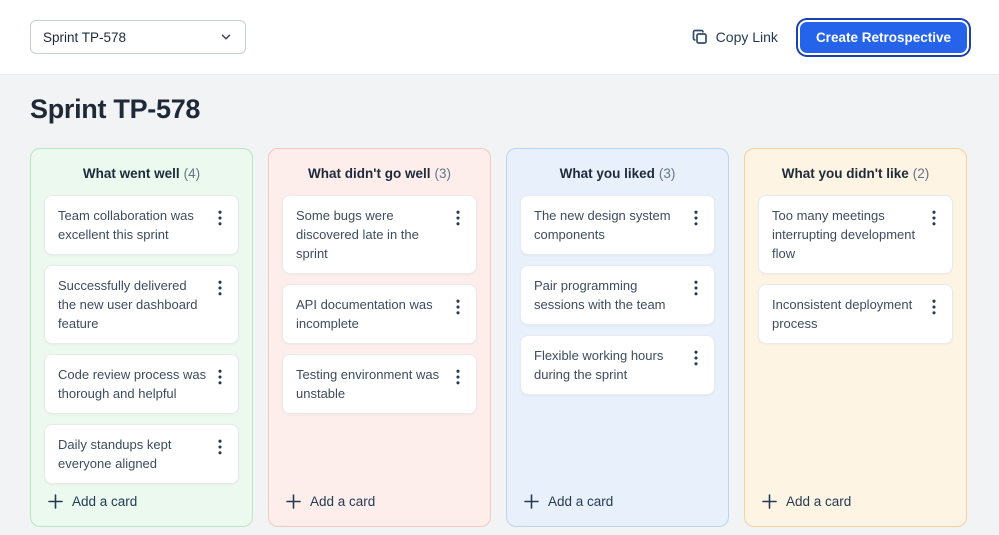  I want to click on column-header: What you didn't like (2), so click(855, 173).